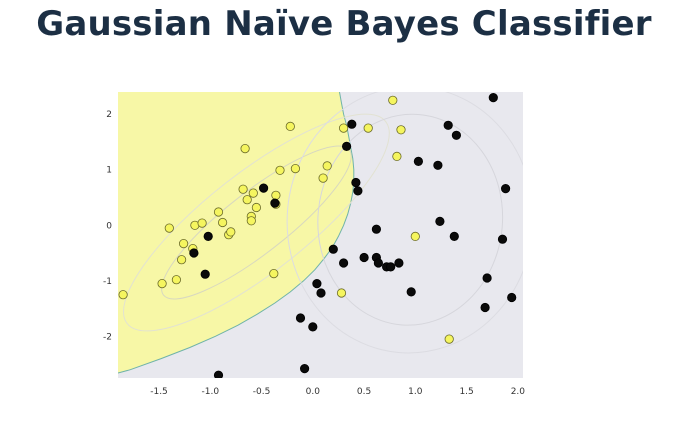 The height and width of the screenshot is (430, 688). I want to click on x-tick-label: 1.5, so click(466, 392).